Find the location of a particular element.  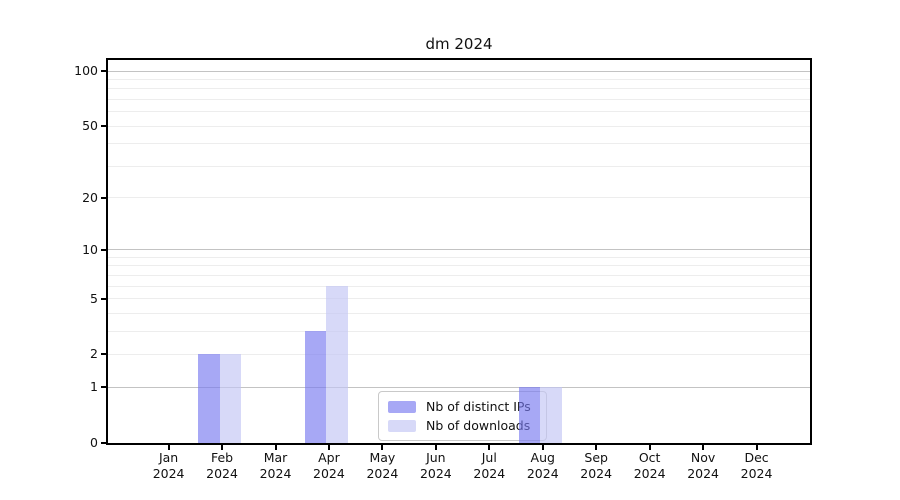

y-tick-label: 100 is located at coordinates (86, 71).